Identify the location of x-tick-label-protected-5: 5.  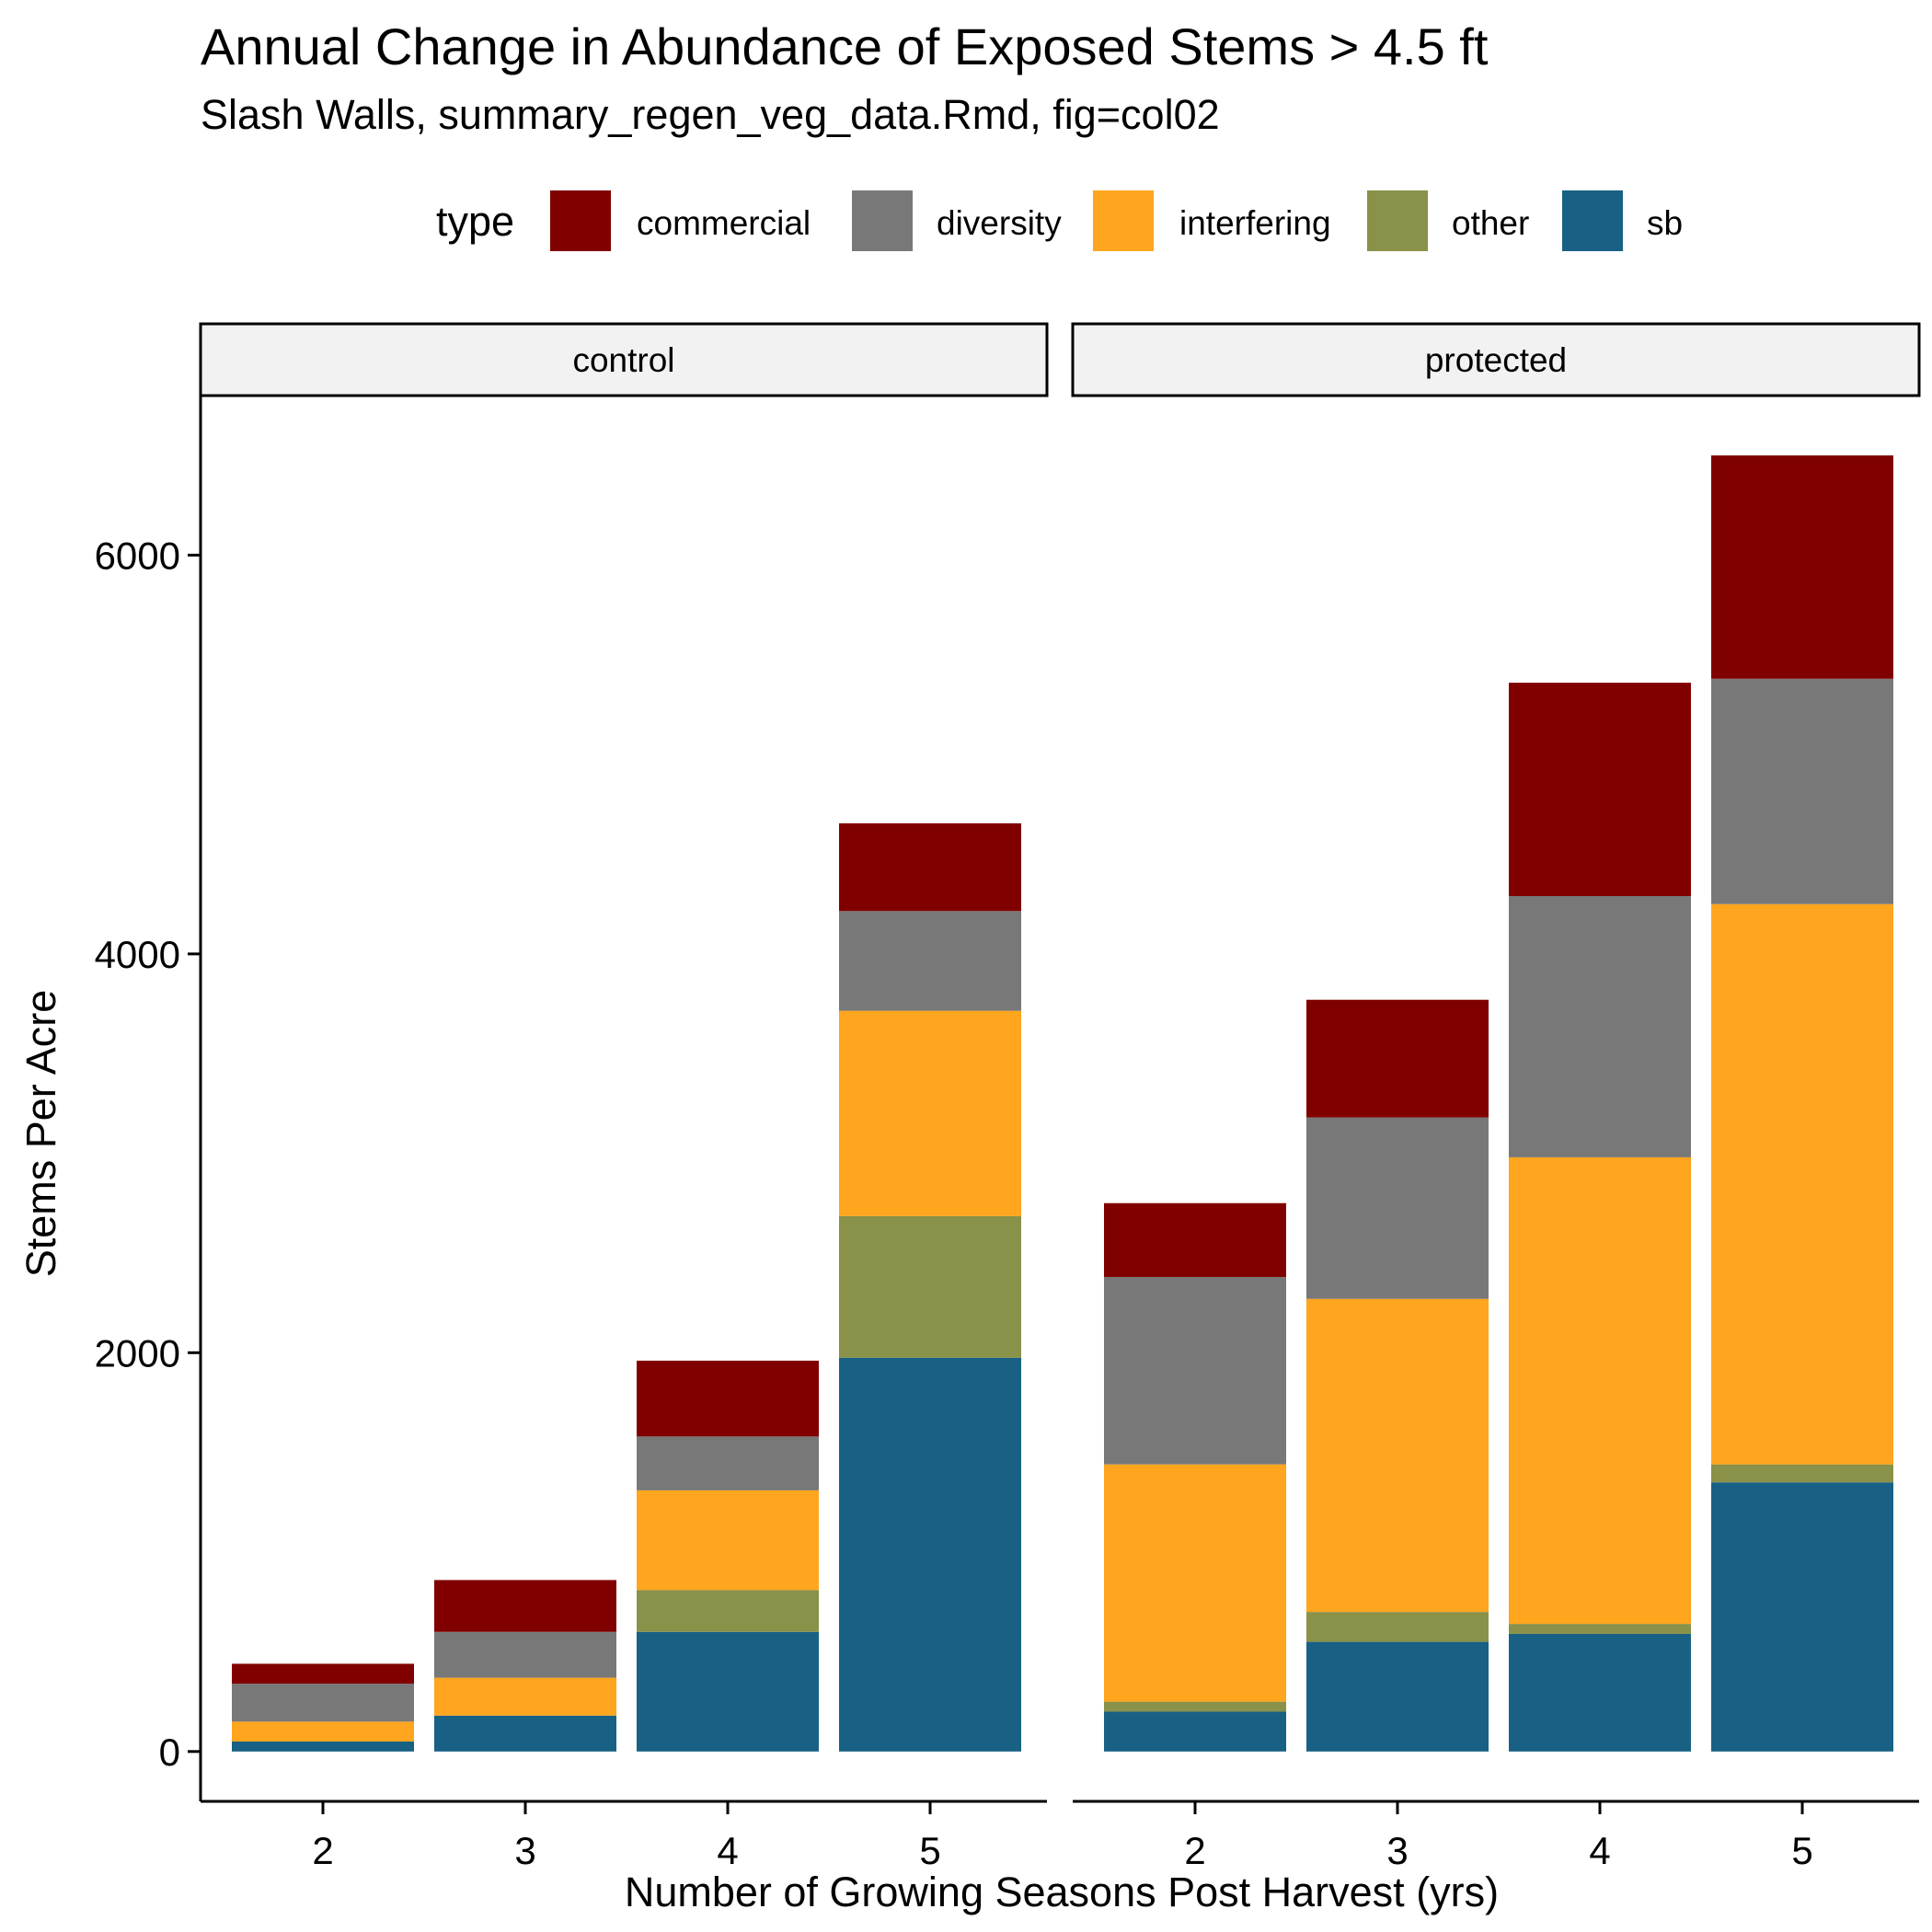
(1801, 1850).